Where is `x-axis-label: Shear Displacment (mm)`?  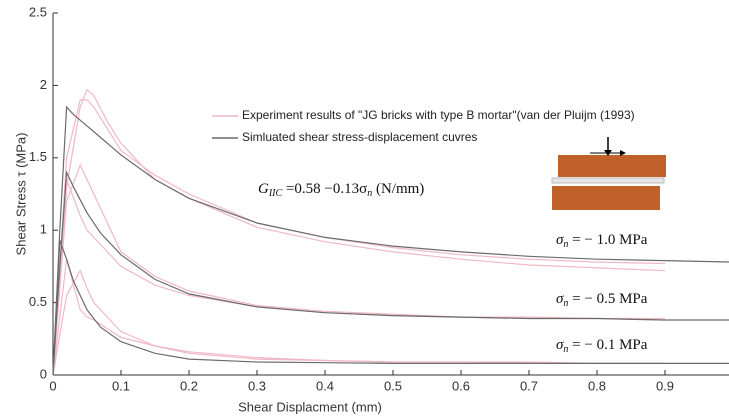 x-axis-label: Shear Displacment (mm) is located at coordinates (310, 406).